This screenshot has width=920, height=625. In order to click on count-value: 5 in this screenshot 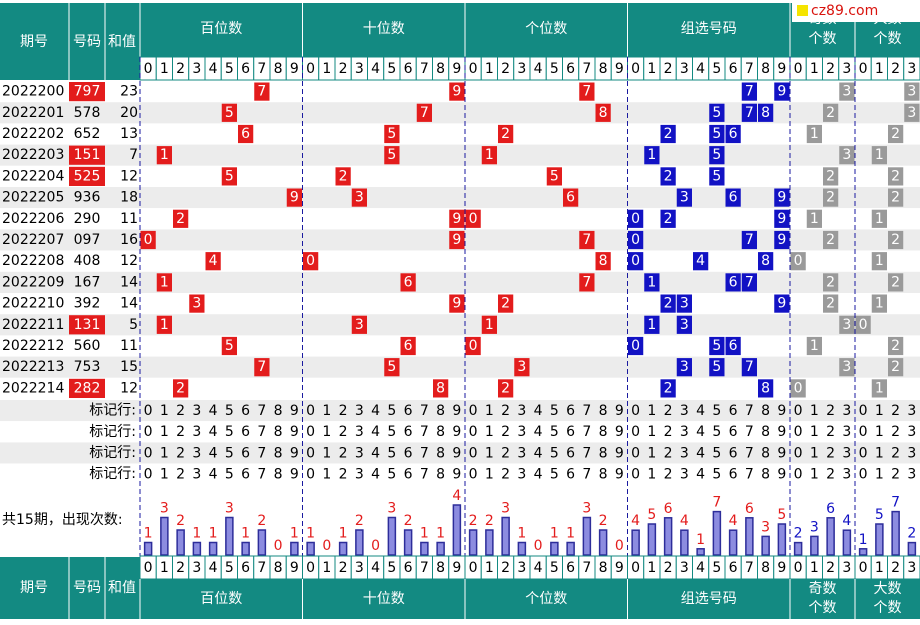, I will do `click(651, 515)`.